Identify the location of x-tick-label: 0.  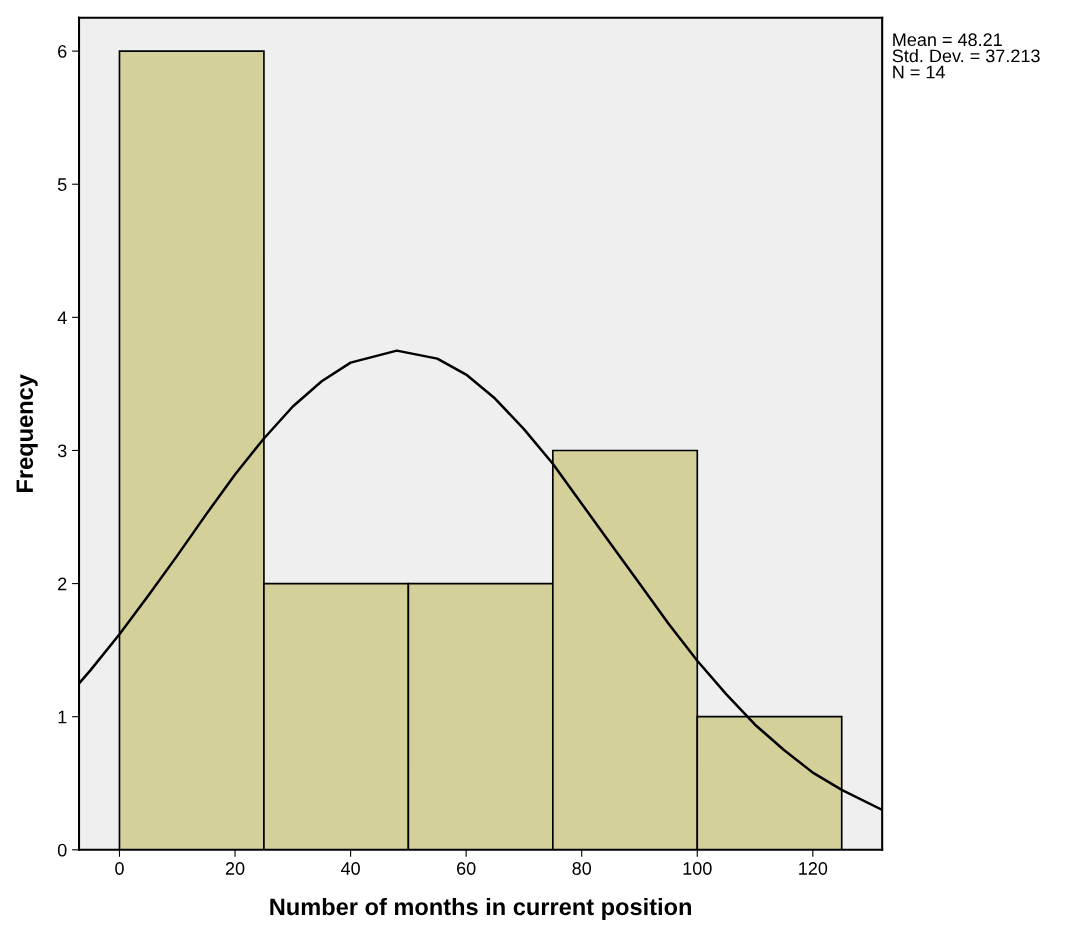
(119, 868).